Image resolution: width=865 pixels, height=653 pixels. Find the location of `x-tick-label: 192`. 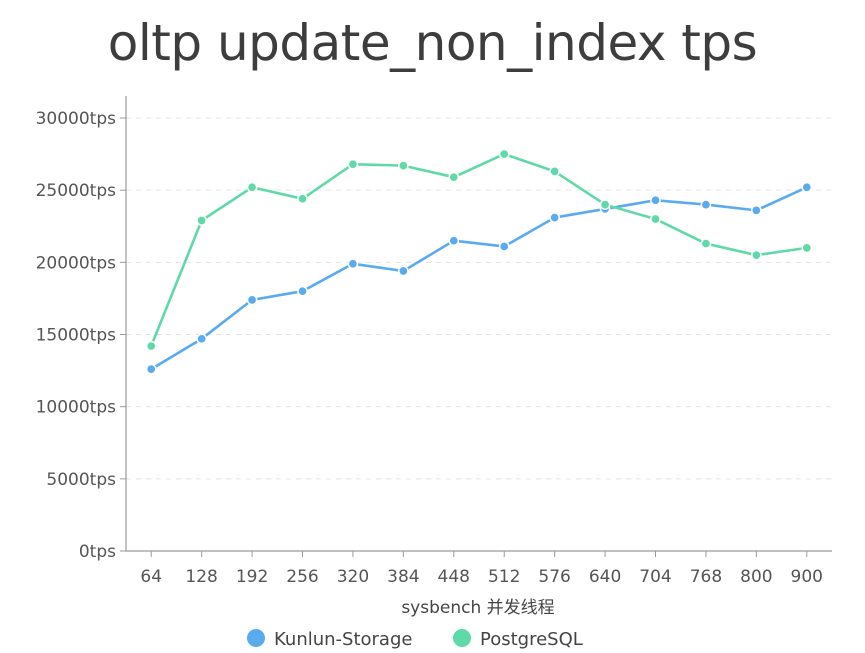

x-tick-label: 192 is located at coordinates (252, 577).